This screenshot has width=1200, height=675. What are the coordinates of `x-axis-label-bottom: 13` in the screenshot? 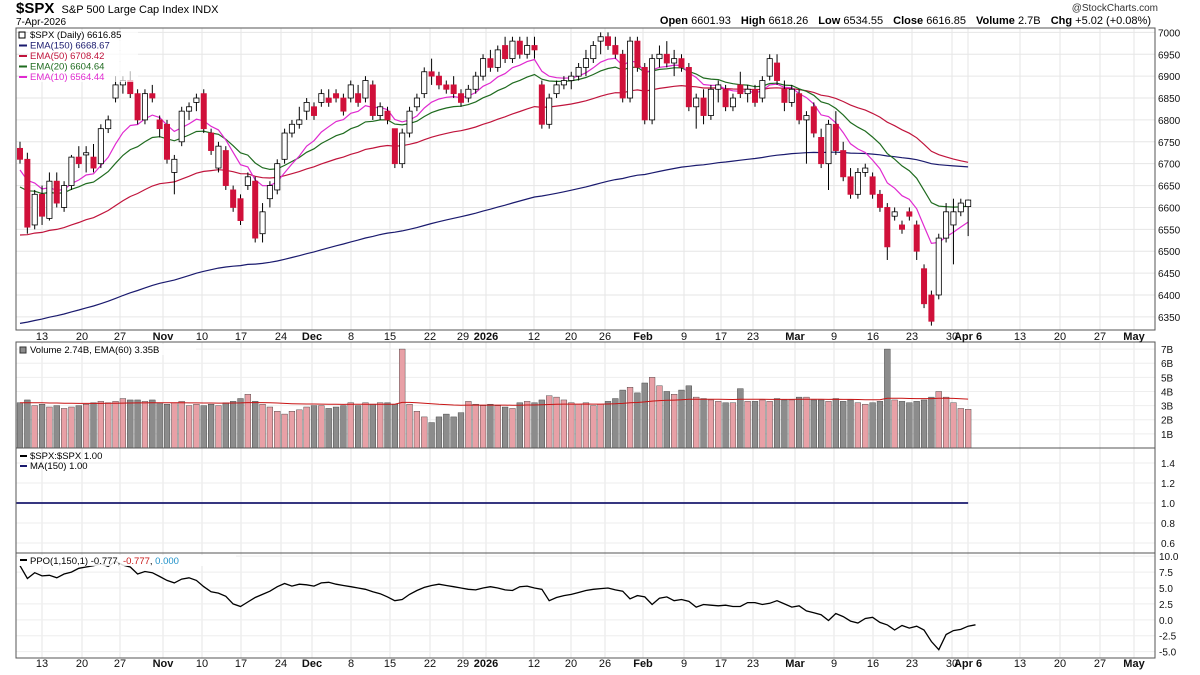 It's located at (42, 664).